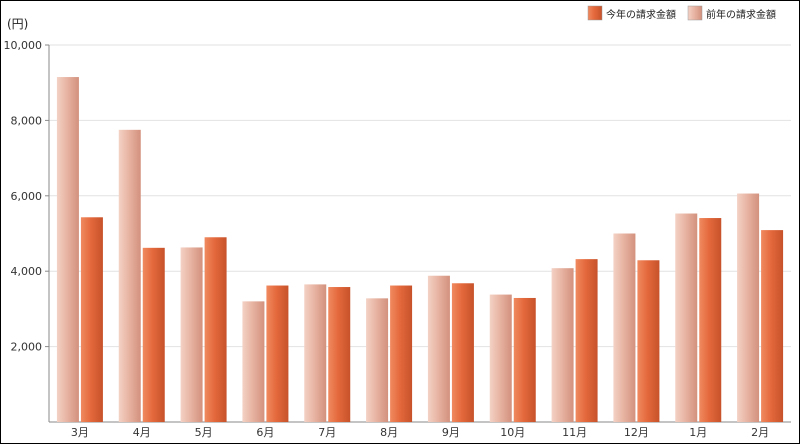  I want to click on y-tick-label: 10,000, so click(23, 45).